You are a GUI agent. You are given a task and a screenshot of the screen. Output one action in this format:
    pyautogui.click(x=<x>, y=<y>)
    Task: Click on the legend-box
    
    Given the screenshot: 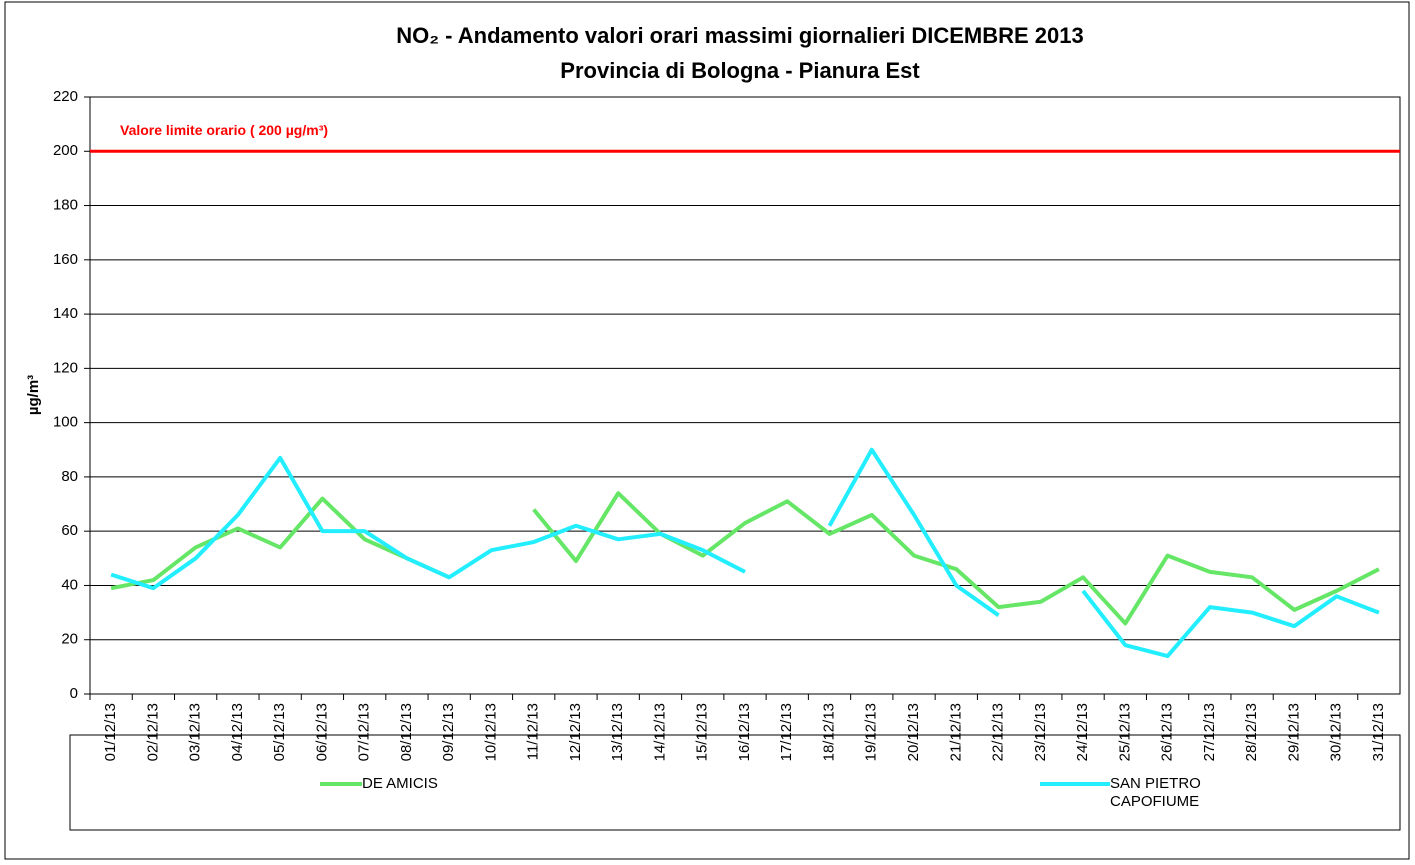 What is the action you would take?
    pyautogui.click(x=735, y=782)
    